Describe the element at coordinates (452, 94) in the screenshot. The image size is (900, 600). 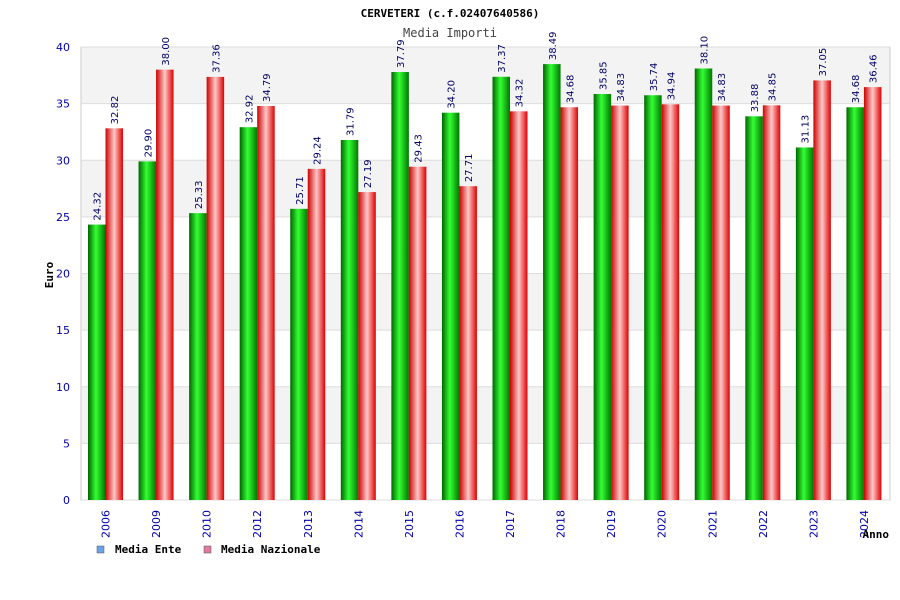
I see `value-label-media-ente-2016: 34.20` at that location.